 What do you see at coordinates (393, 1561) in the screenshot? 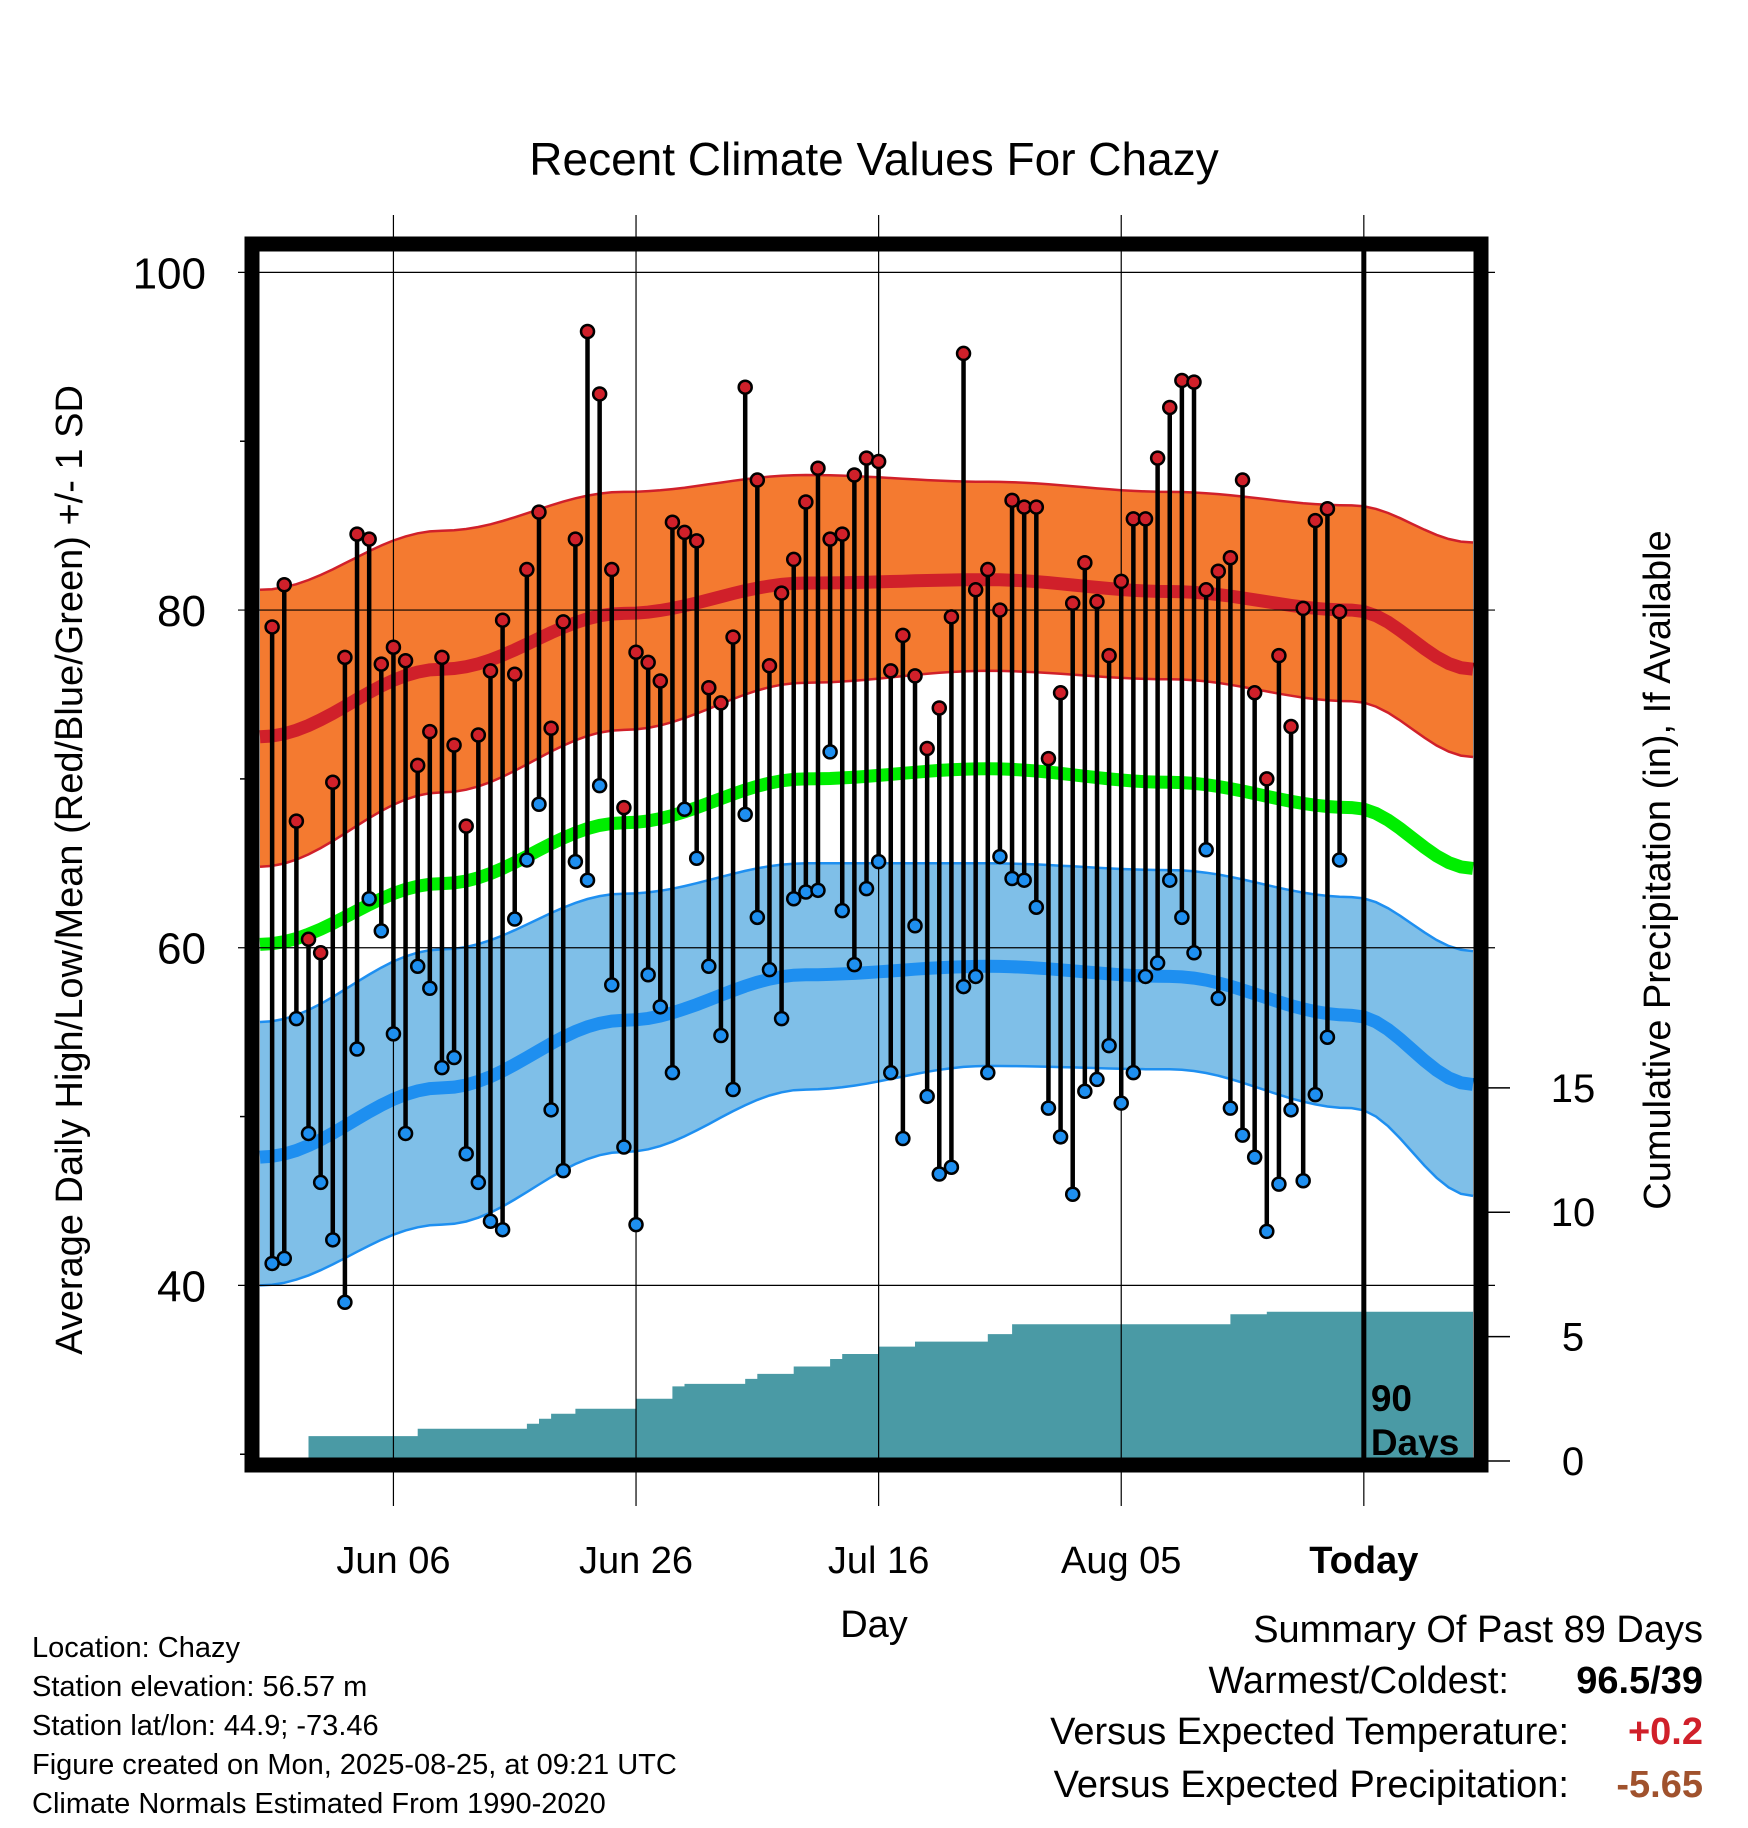
I see `x-tick-label: Jun 06` at bounding box center [393, 1561].